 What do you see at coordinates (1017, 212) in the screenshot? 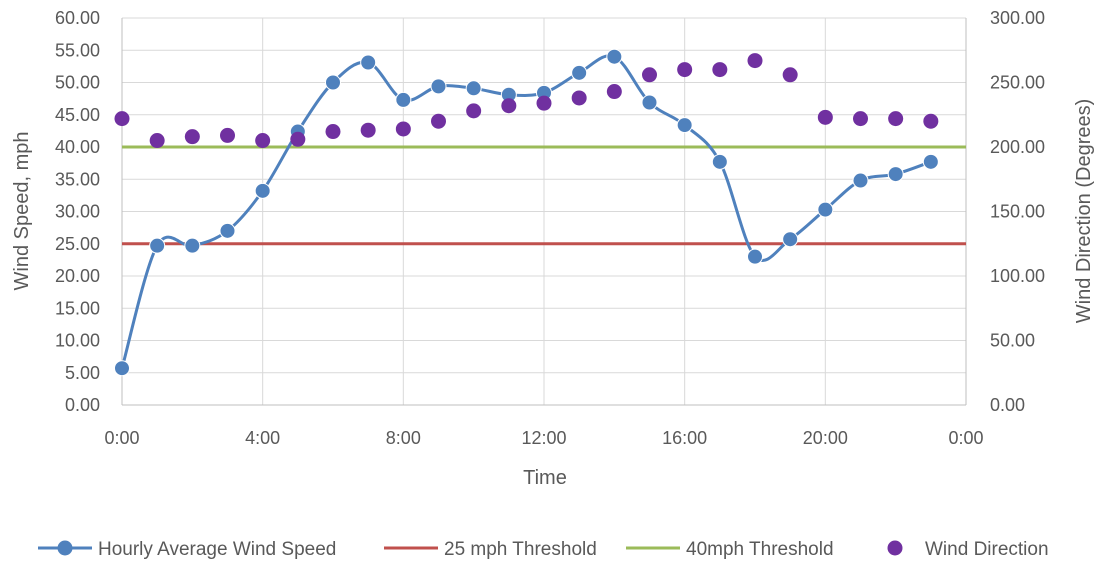
I see `y2-tick-label: 150.00` at bounding box center [1017, 212].